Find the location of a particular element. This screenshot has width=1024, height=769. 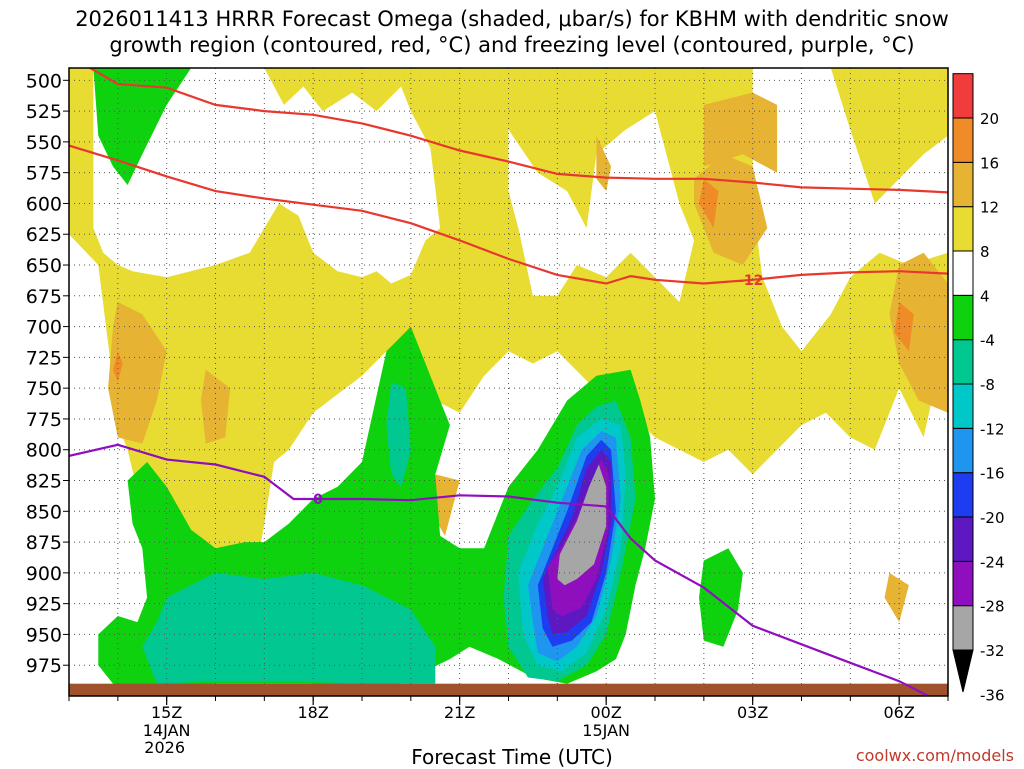

x-tick-date-00Z: 15JAN is located at coordinates (606, 730).